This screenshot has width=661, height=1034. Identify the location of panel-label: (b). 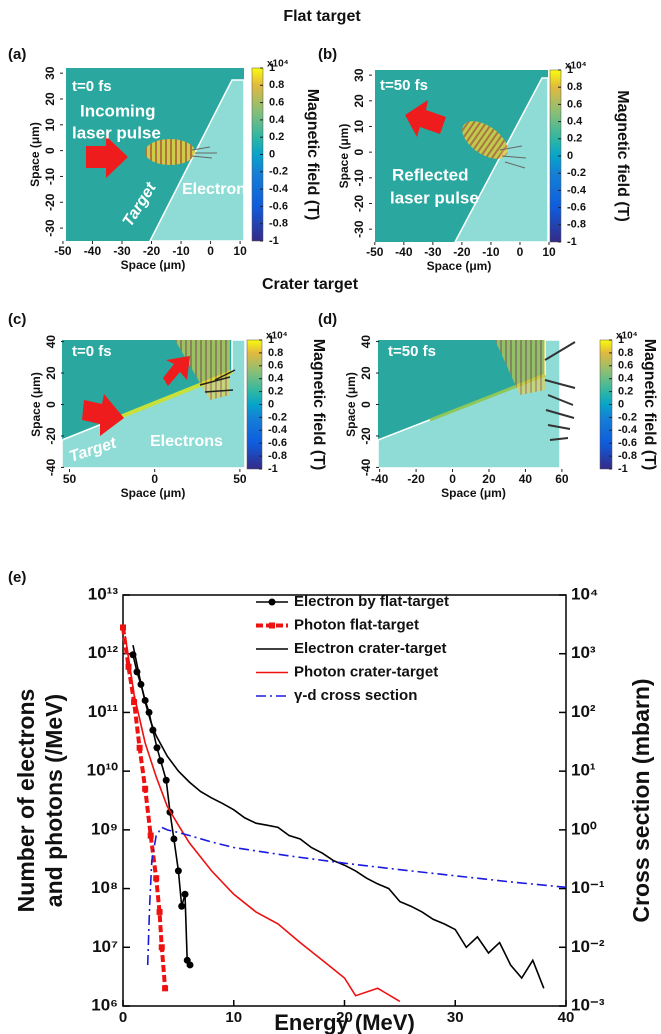
(327, 54).